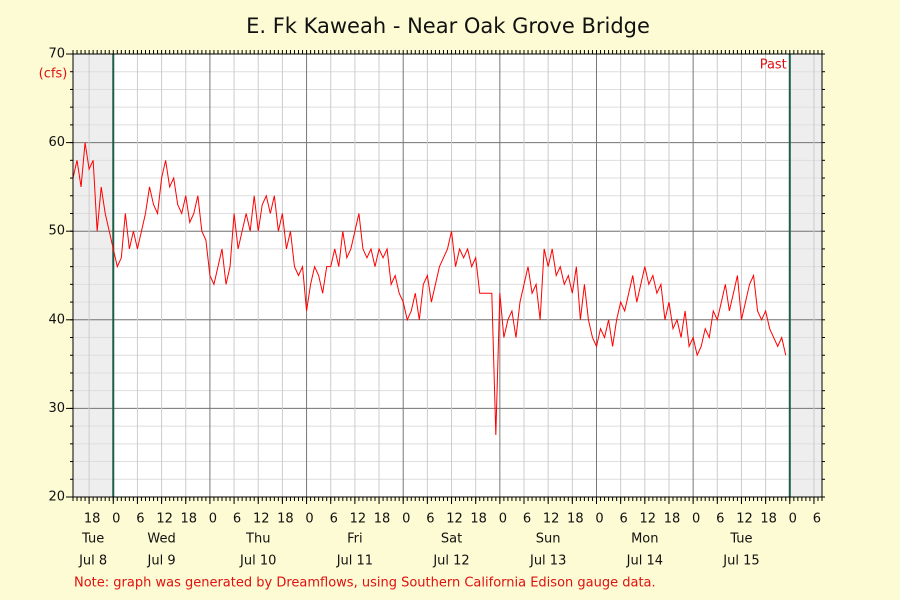 The width and height of the screenshot is (900, 600). What do you see at coordinates (451, 539) in the screenshot?
I see `day-weekday: Sat` at bounding box center [451, 539].